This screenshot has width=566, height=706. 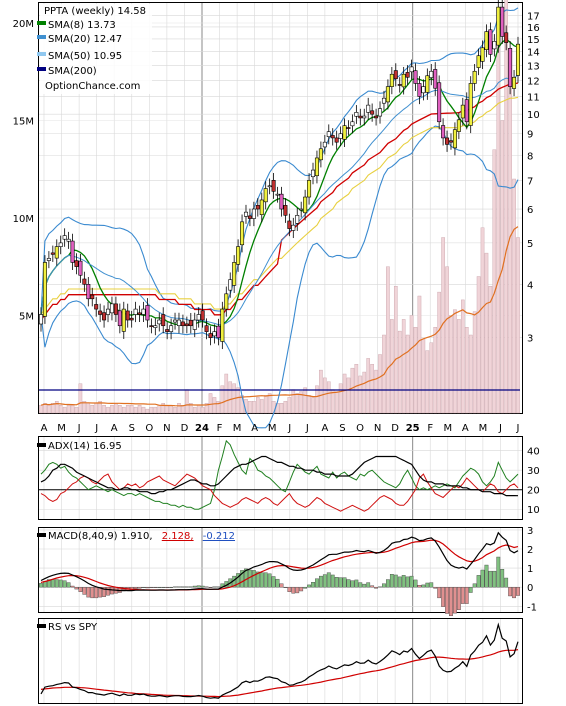 What do you see at coordinates (95, 11) in the screenshot?
I see `ticker-label: PPTA (weekly) 14.58` at bounding box center [95, 11].